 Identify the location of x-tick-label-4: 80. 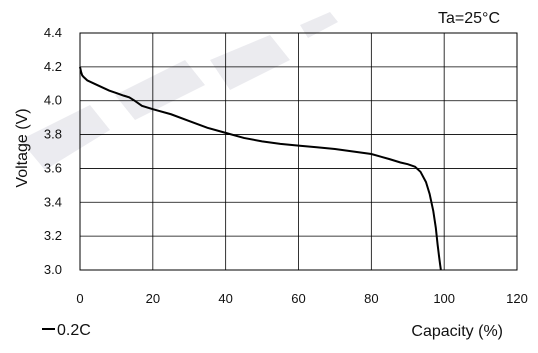
(371, 298).